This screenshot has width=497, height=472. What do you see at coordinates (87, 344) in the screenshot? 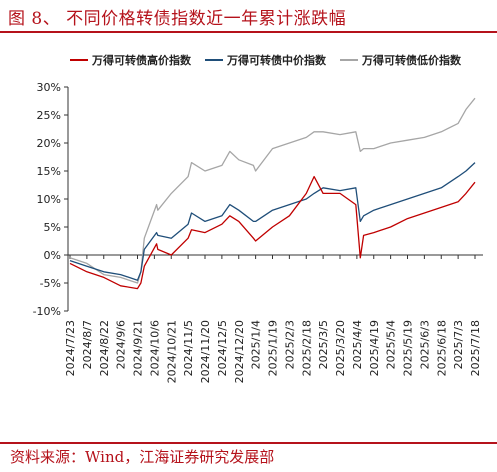
I see `x-tick-label: 2024/8/7` at bounding box center [87, 344].